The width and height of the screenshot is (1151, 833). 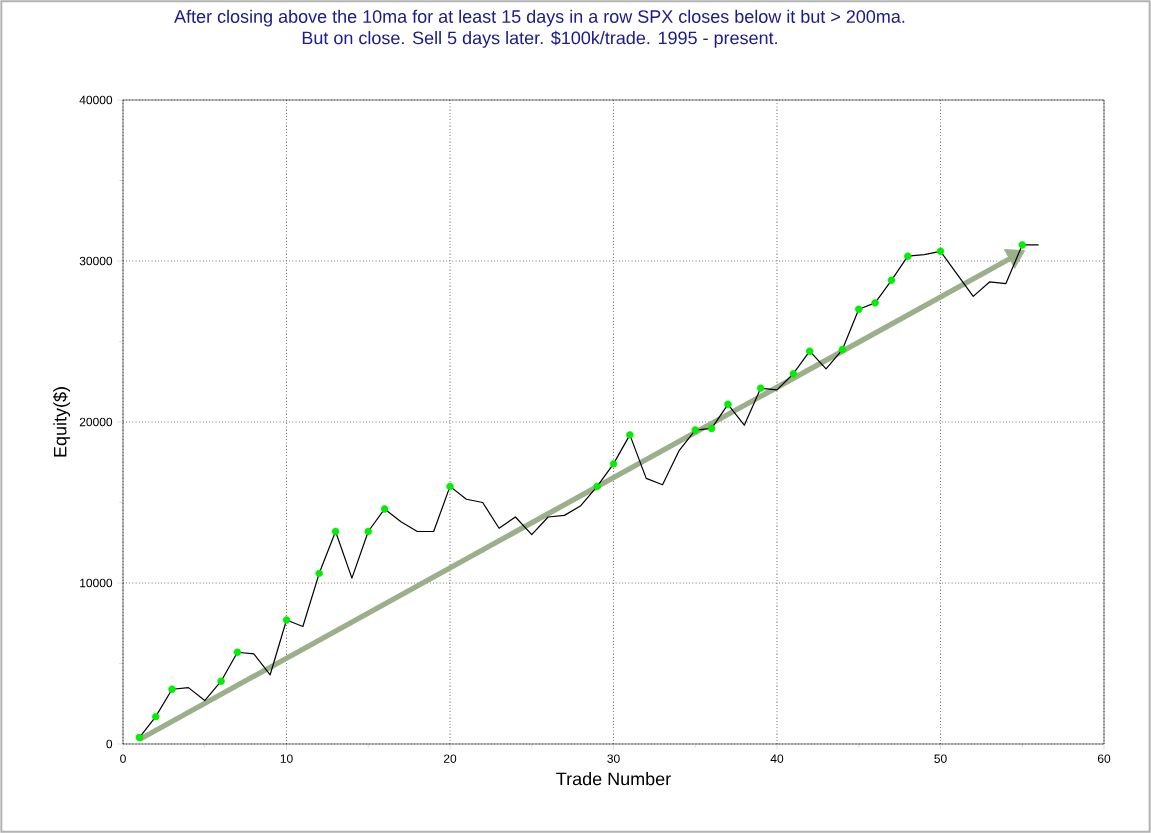 I want to click on y-tick-label: 30000, so click(x=96, y=261).